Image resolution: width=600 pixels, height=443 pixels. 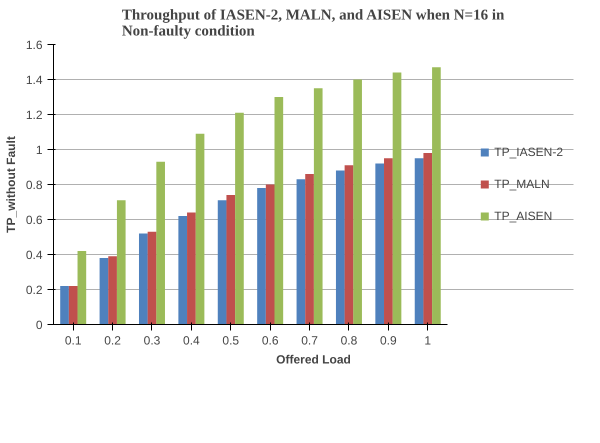 I want to click on x-tick-label: 0.4, so click(x=191, y=341).